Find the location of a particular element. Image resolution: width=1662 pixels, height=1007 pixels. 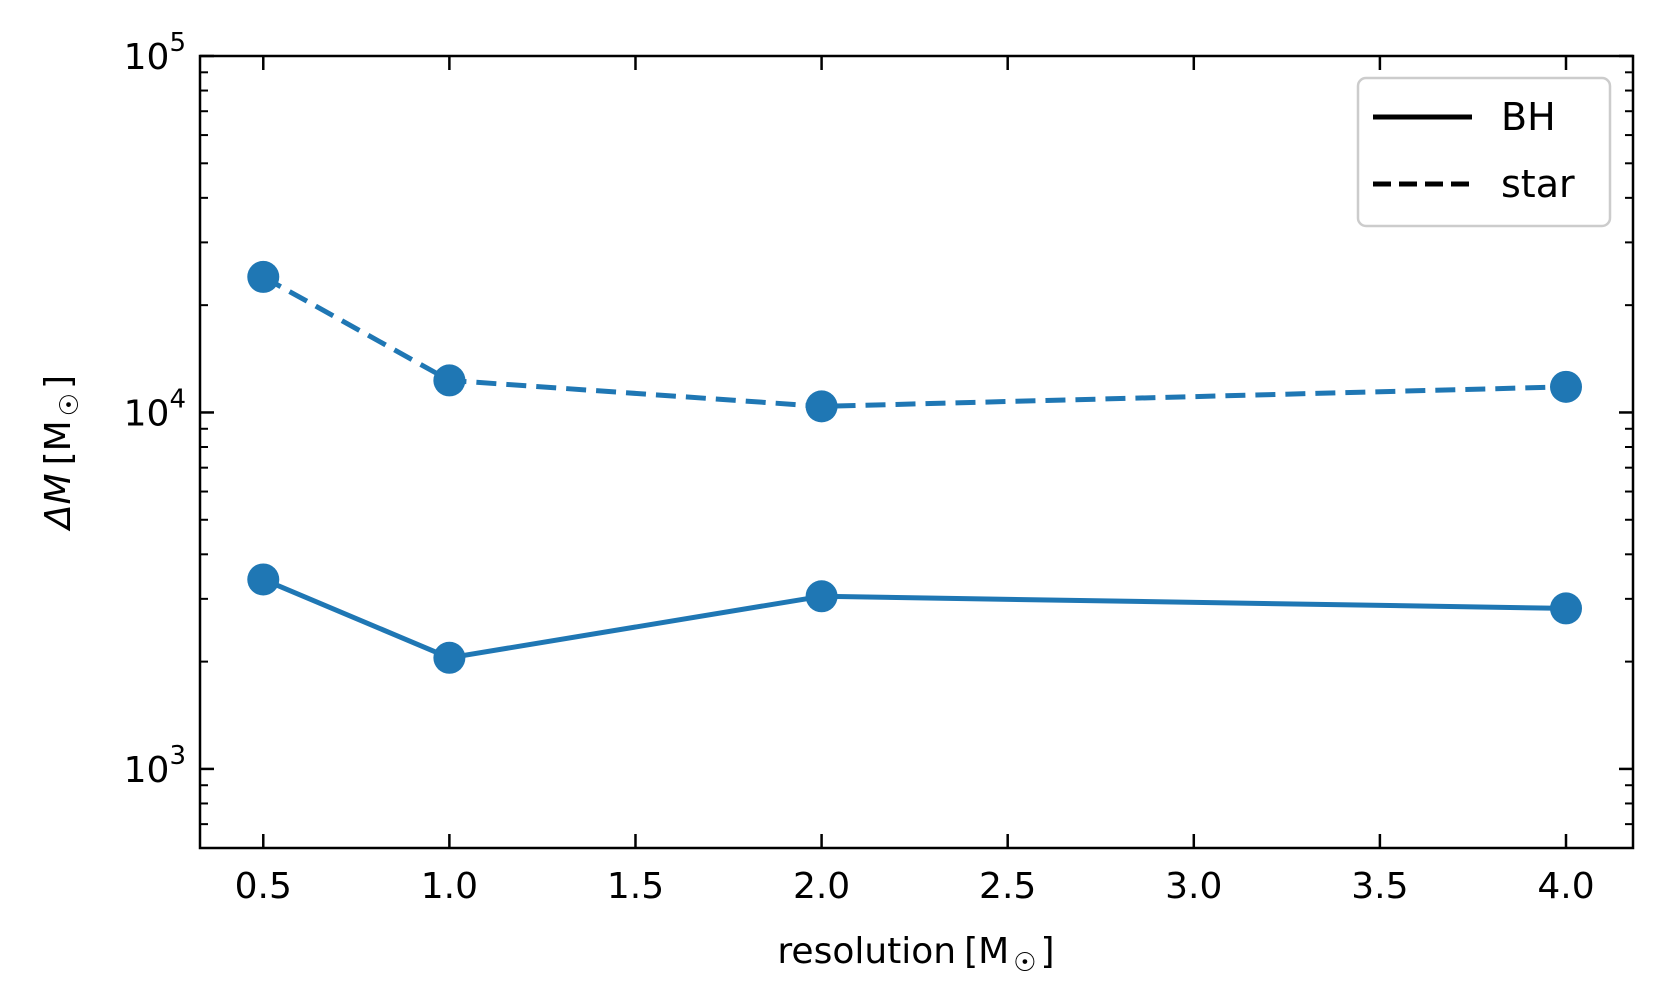

series-line-bh is located at coordinates (914, 619).